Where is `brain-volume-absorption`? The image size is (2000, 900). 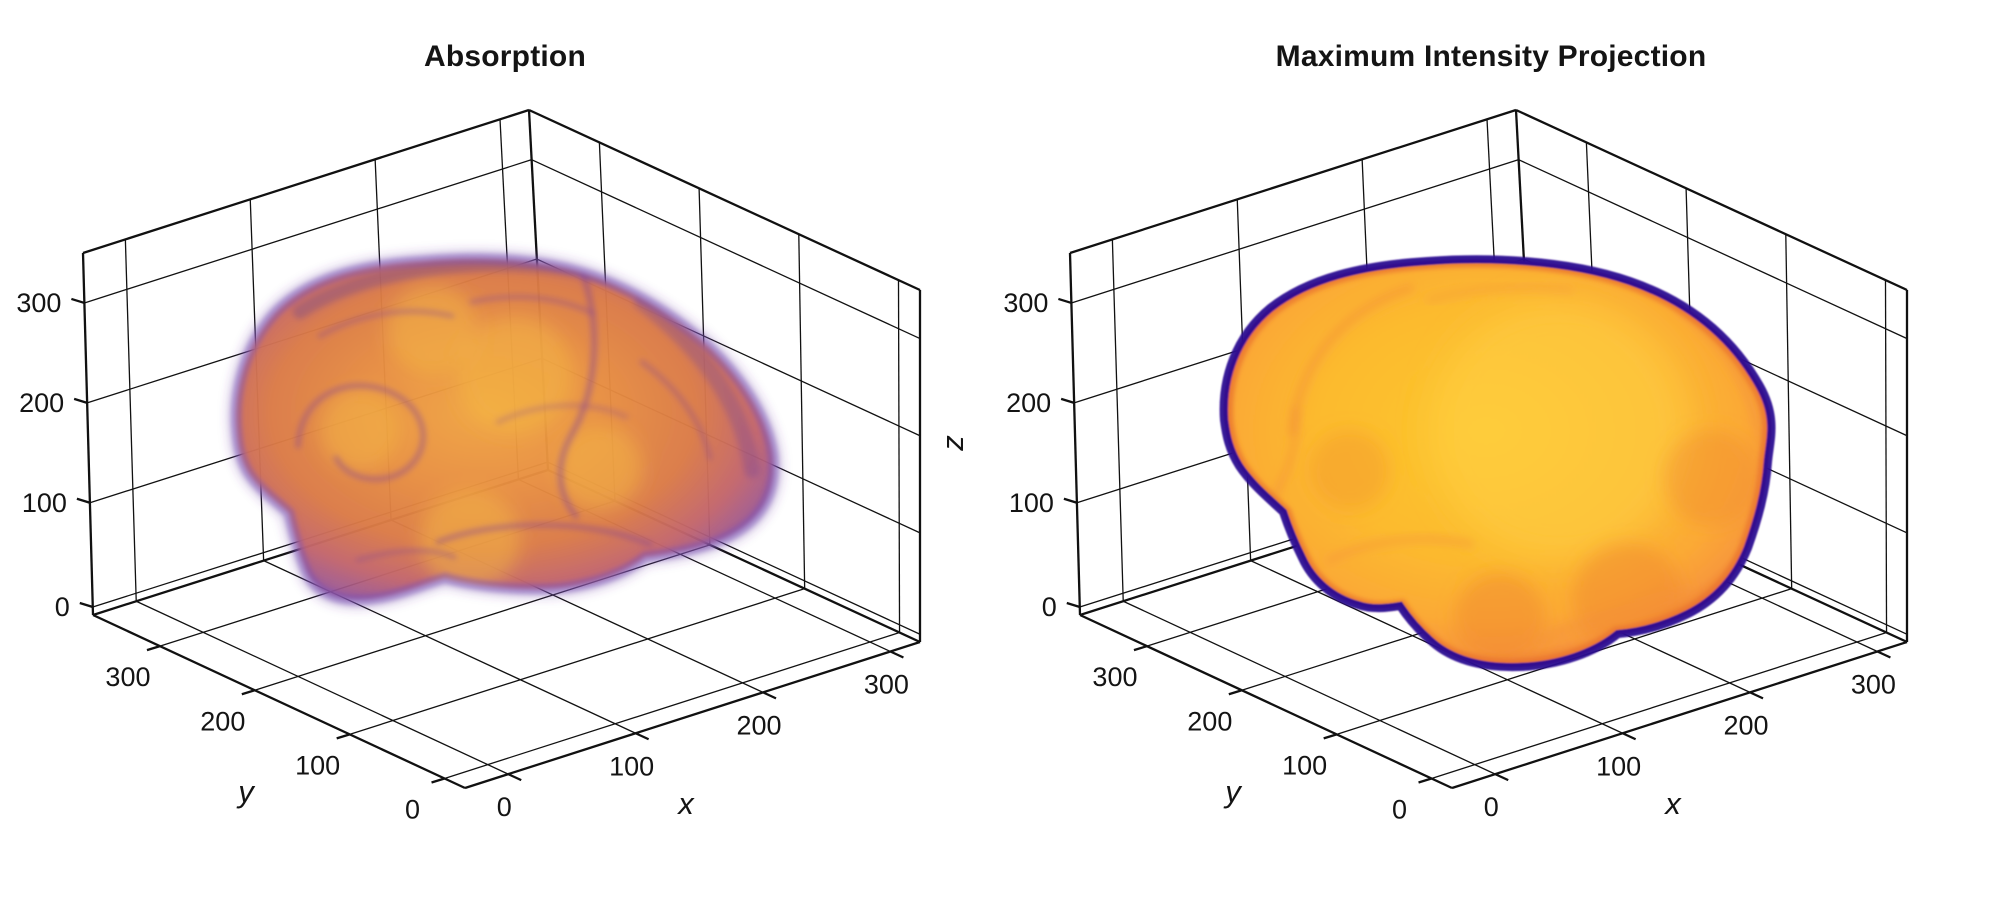
brain-volume-absorption is located at coordinates (505, 429).